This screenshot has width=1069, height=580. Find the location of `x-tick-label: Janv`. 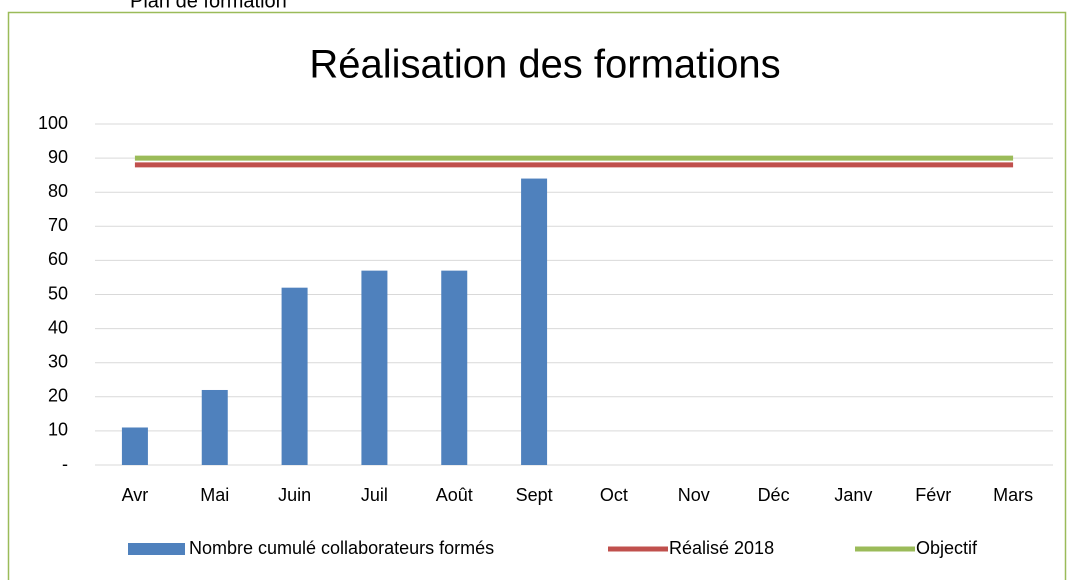

x-tick-label: Janv is located at coordinates (853, 495).